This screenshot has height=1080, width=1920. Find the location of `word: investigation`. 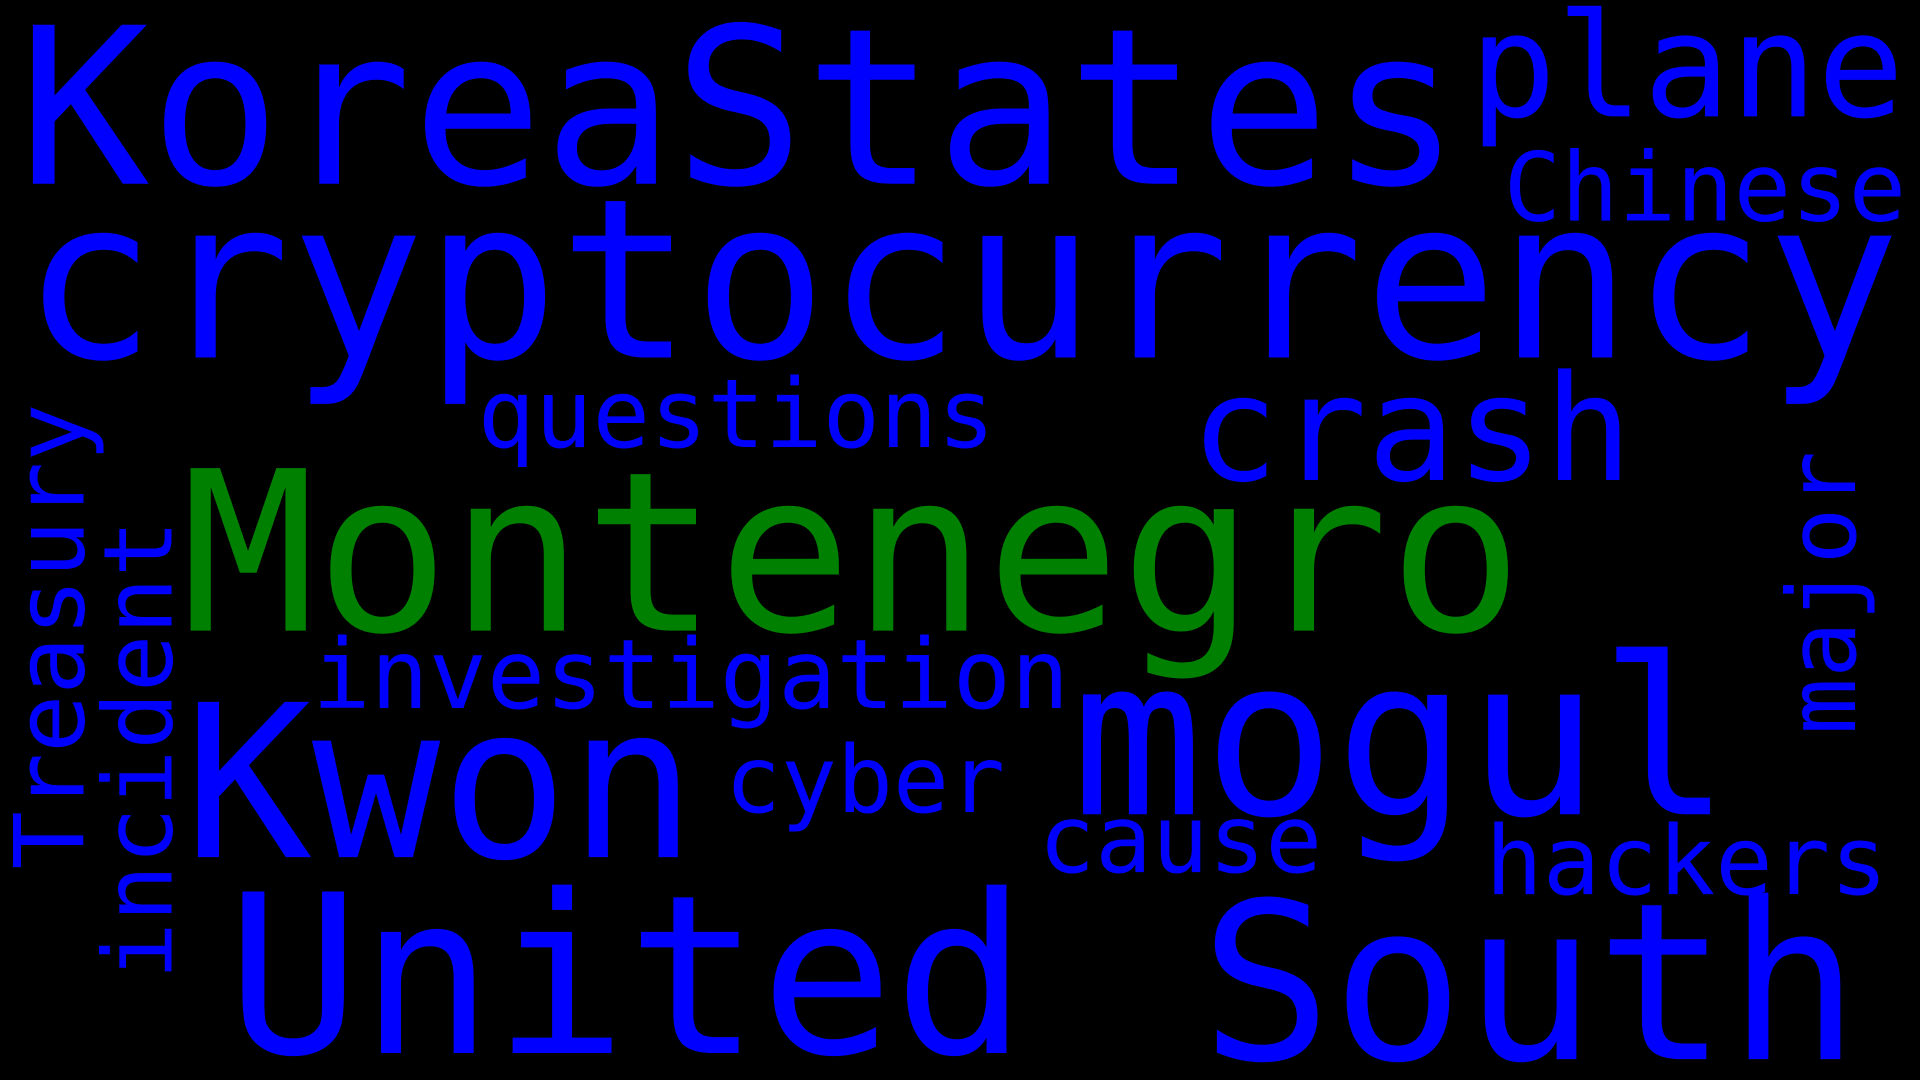

word: investigation is located at coordinates (690, 674).